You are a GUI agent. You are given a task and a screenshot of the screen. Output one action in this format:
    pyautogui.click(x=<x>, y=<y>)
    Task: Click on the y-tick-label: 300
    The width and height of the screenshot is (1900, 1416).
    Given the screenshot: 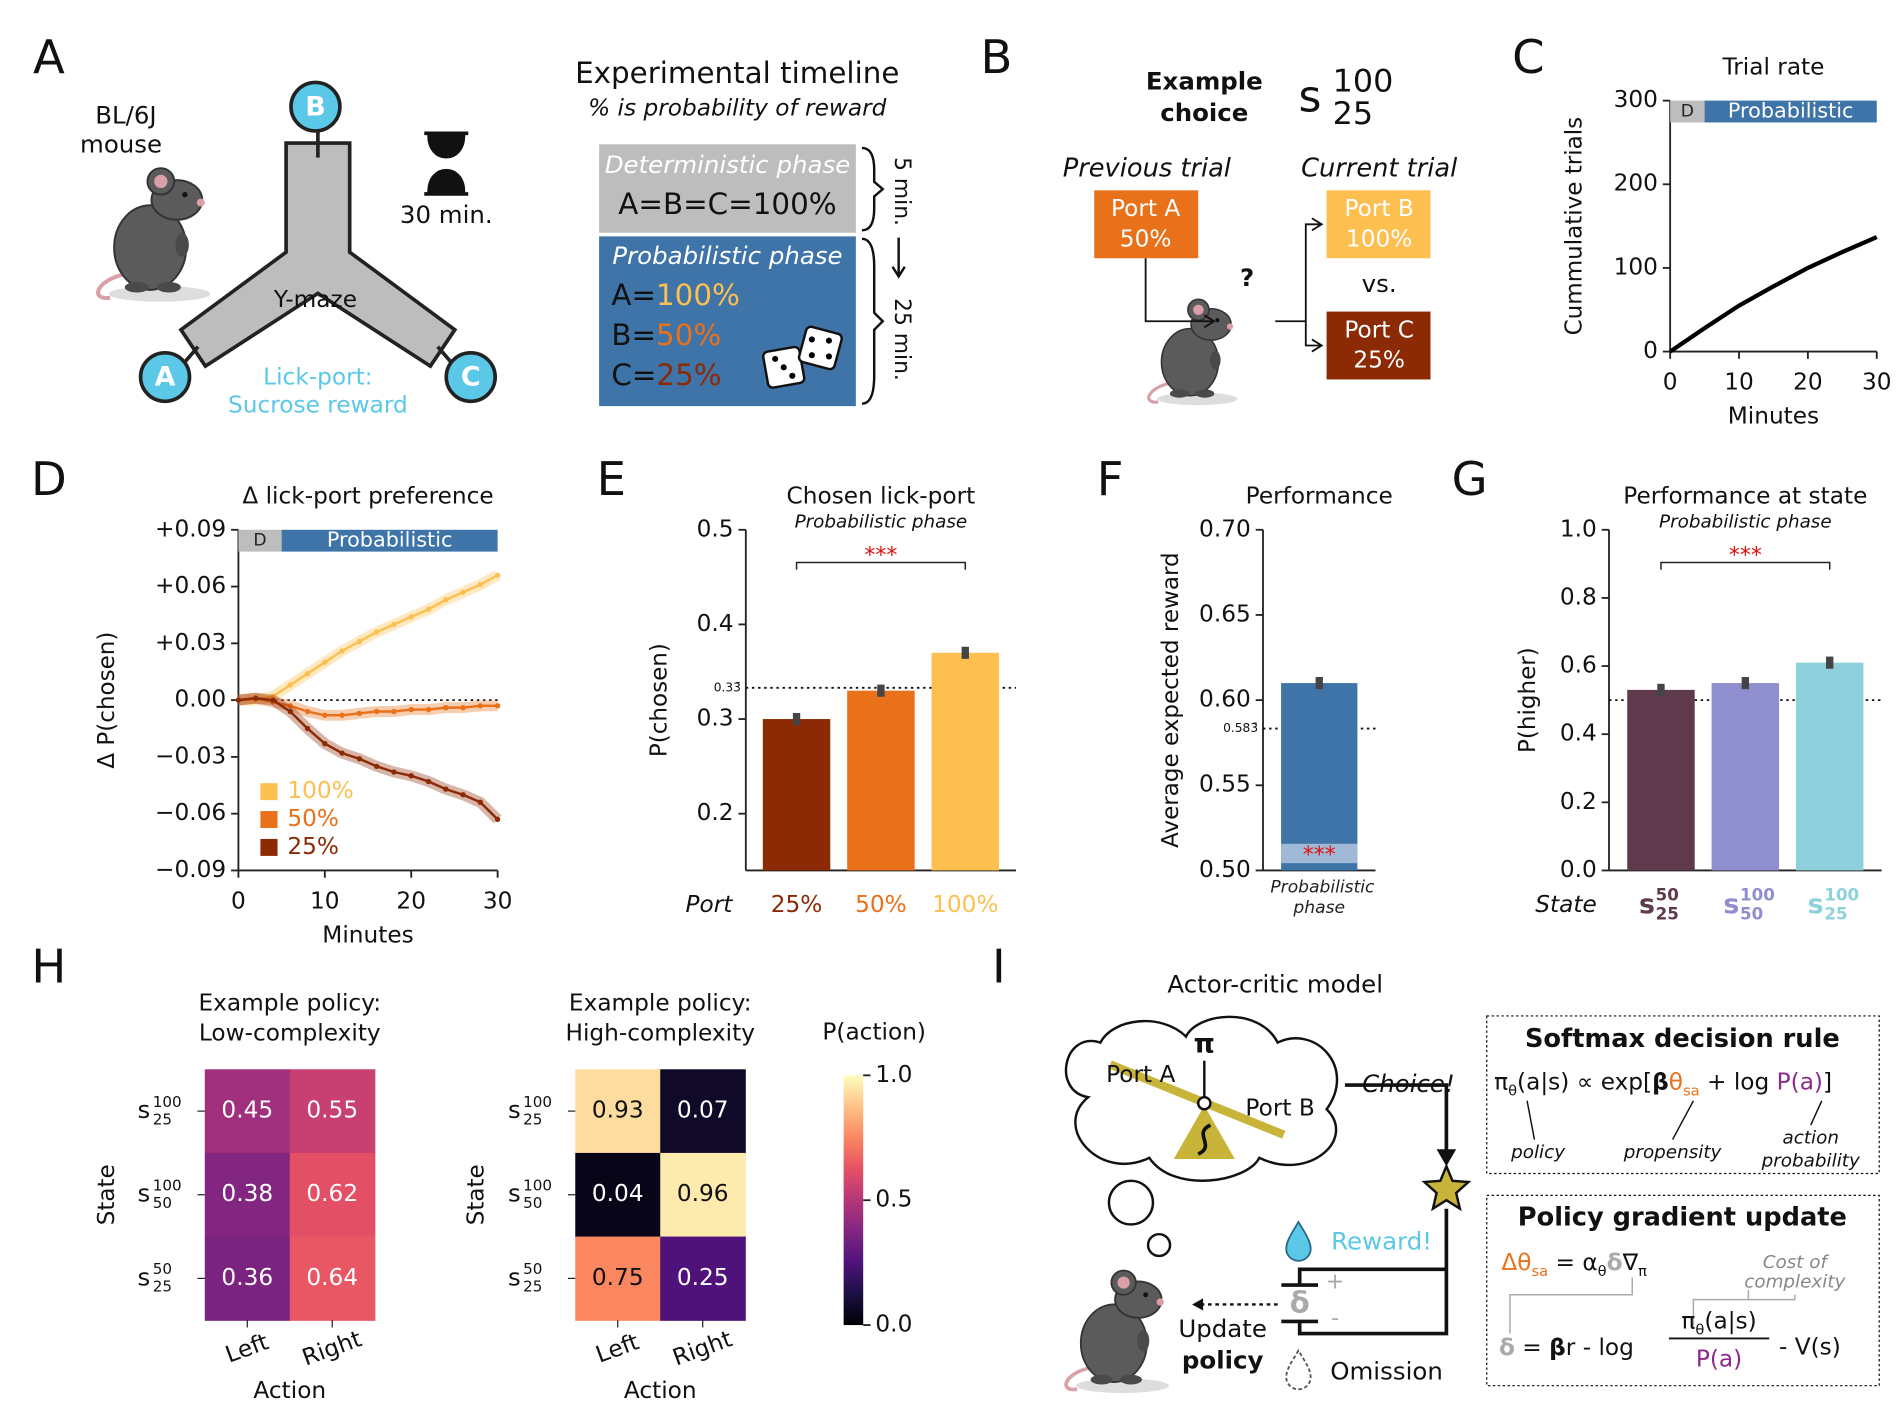 What is the action you would take?
    pyautogui.click(x=1636, y=100)
    